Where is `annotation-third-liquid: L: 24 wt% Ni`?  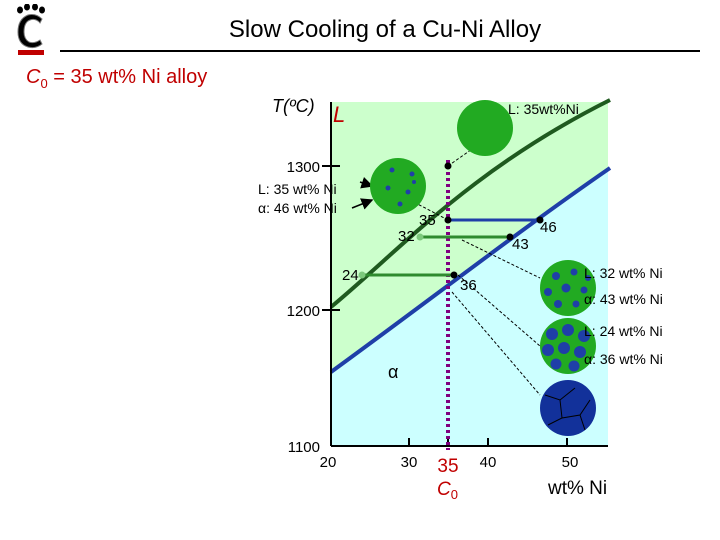
annotation-third-liquid: L: 24 wt% Ni is located at coordinates (623, 331).